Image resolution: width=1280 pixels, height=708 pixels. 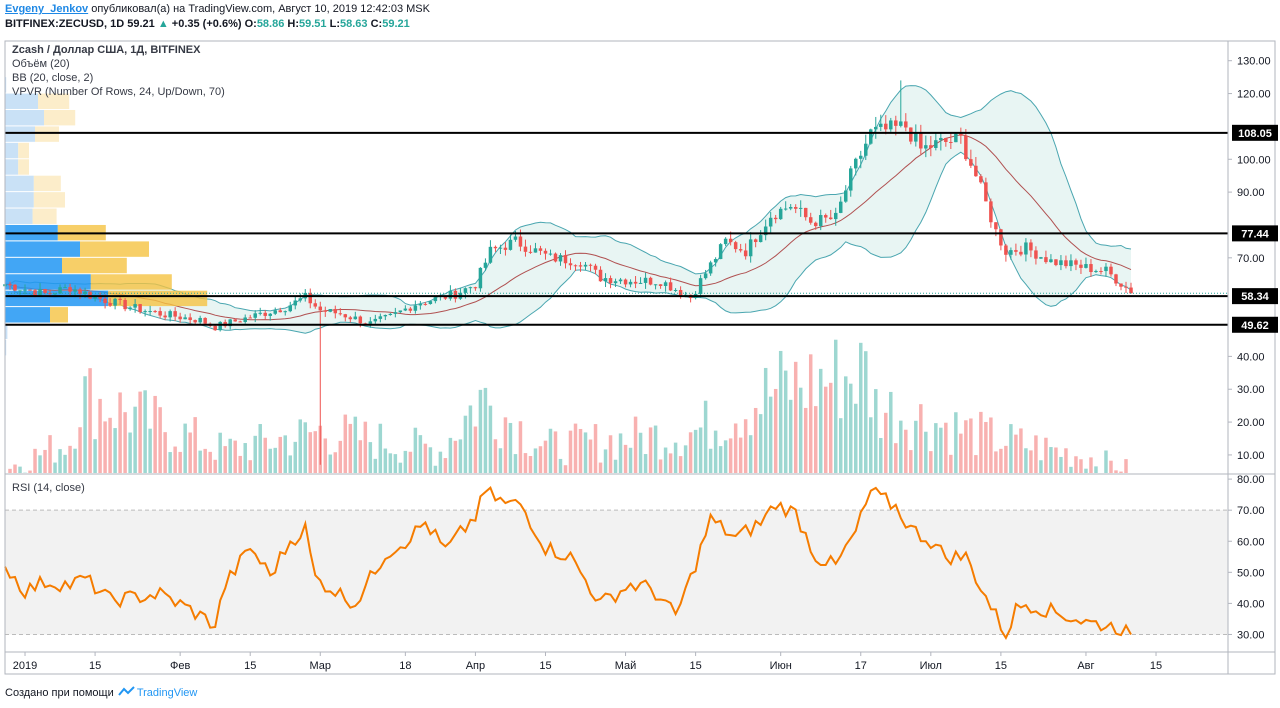 What do you see at coordinates (59, 692) in the screenshot?
I see `footer-text: Создано при помощи` at bounding box center [59, 692].